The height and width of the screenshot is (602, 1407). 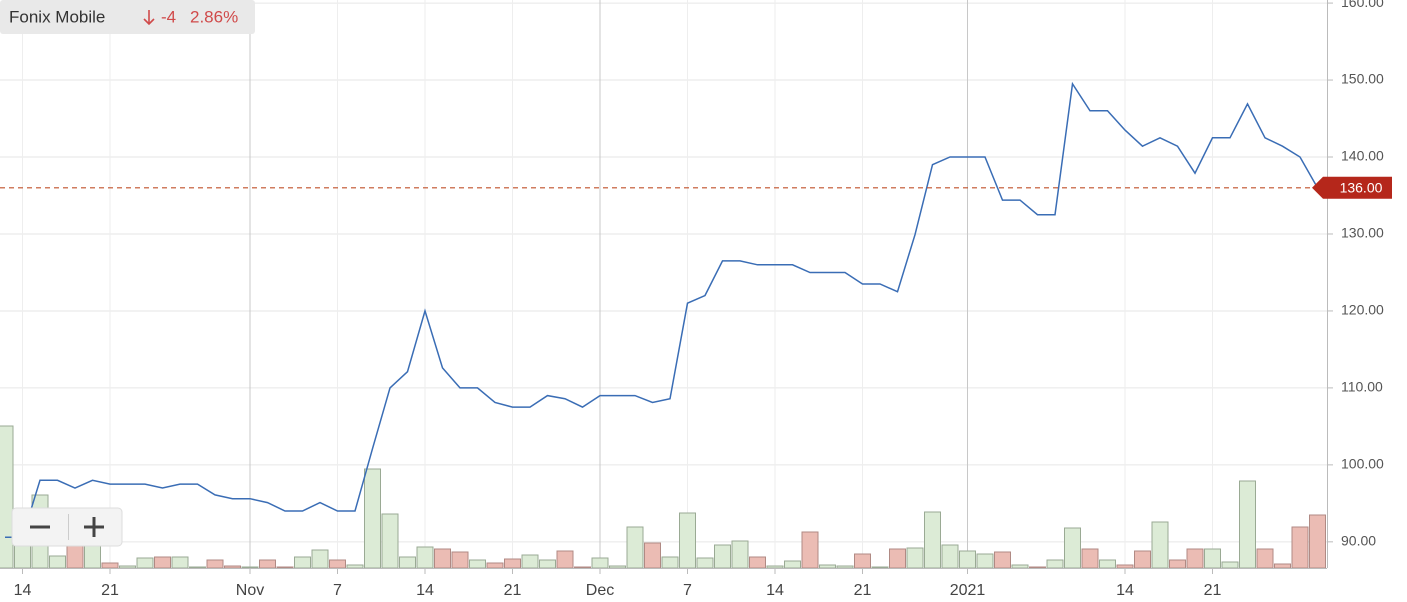 What do you see at coordinates (1362, 156) in the screenshot?
I see `y-tick-label: 140.00` at bounding box center [1362, 156].